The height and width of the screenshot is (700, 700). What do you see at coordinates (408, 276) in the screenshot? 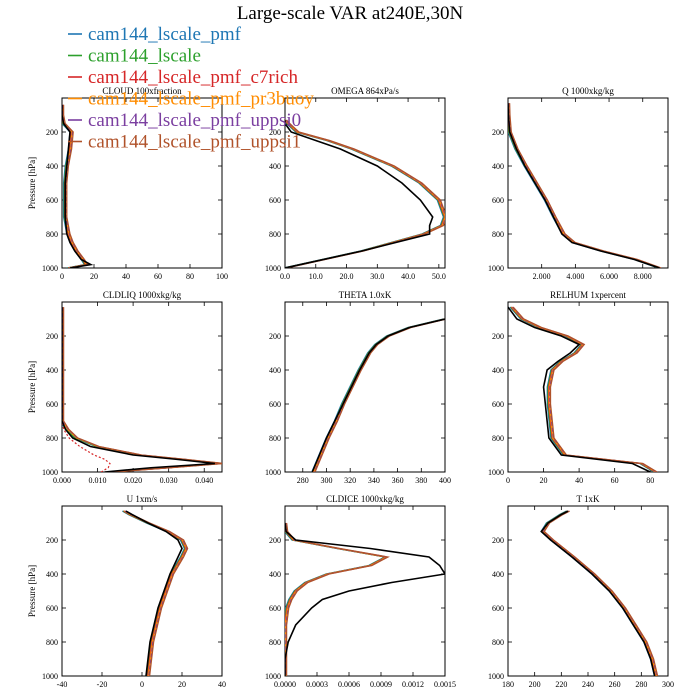
I see `x-tick-label: 40.0` at bounding box center [408, 276].